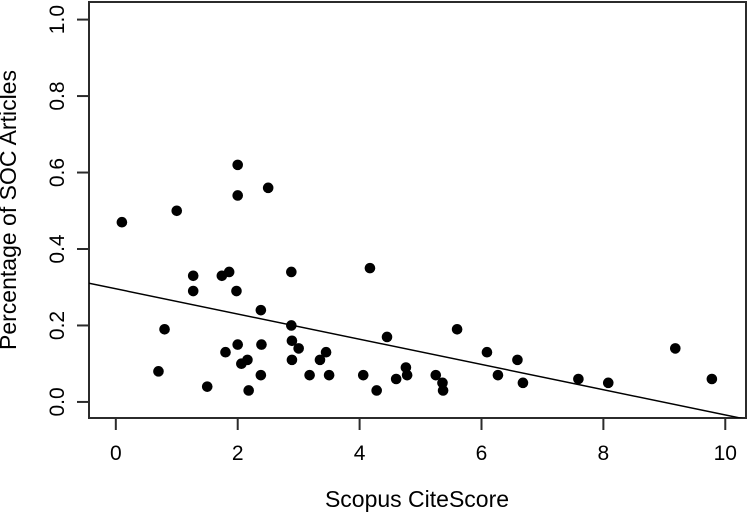 This screenshot has width=750, height=514. I want to click on x-tick-label: 0, so click(116, 453).